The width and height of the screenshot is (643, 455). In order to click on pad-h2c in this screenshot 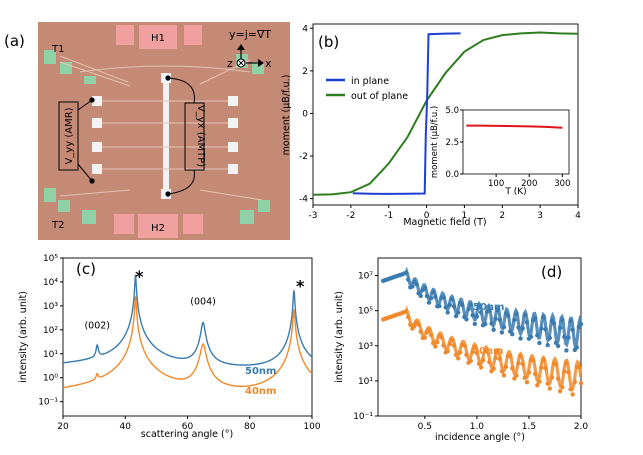, I will do `click(193, 224)`.